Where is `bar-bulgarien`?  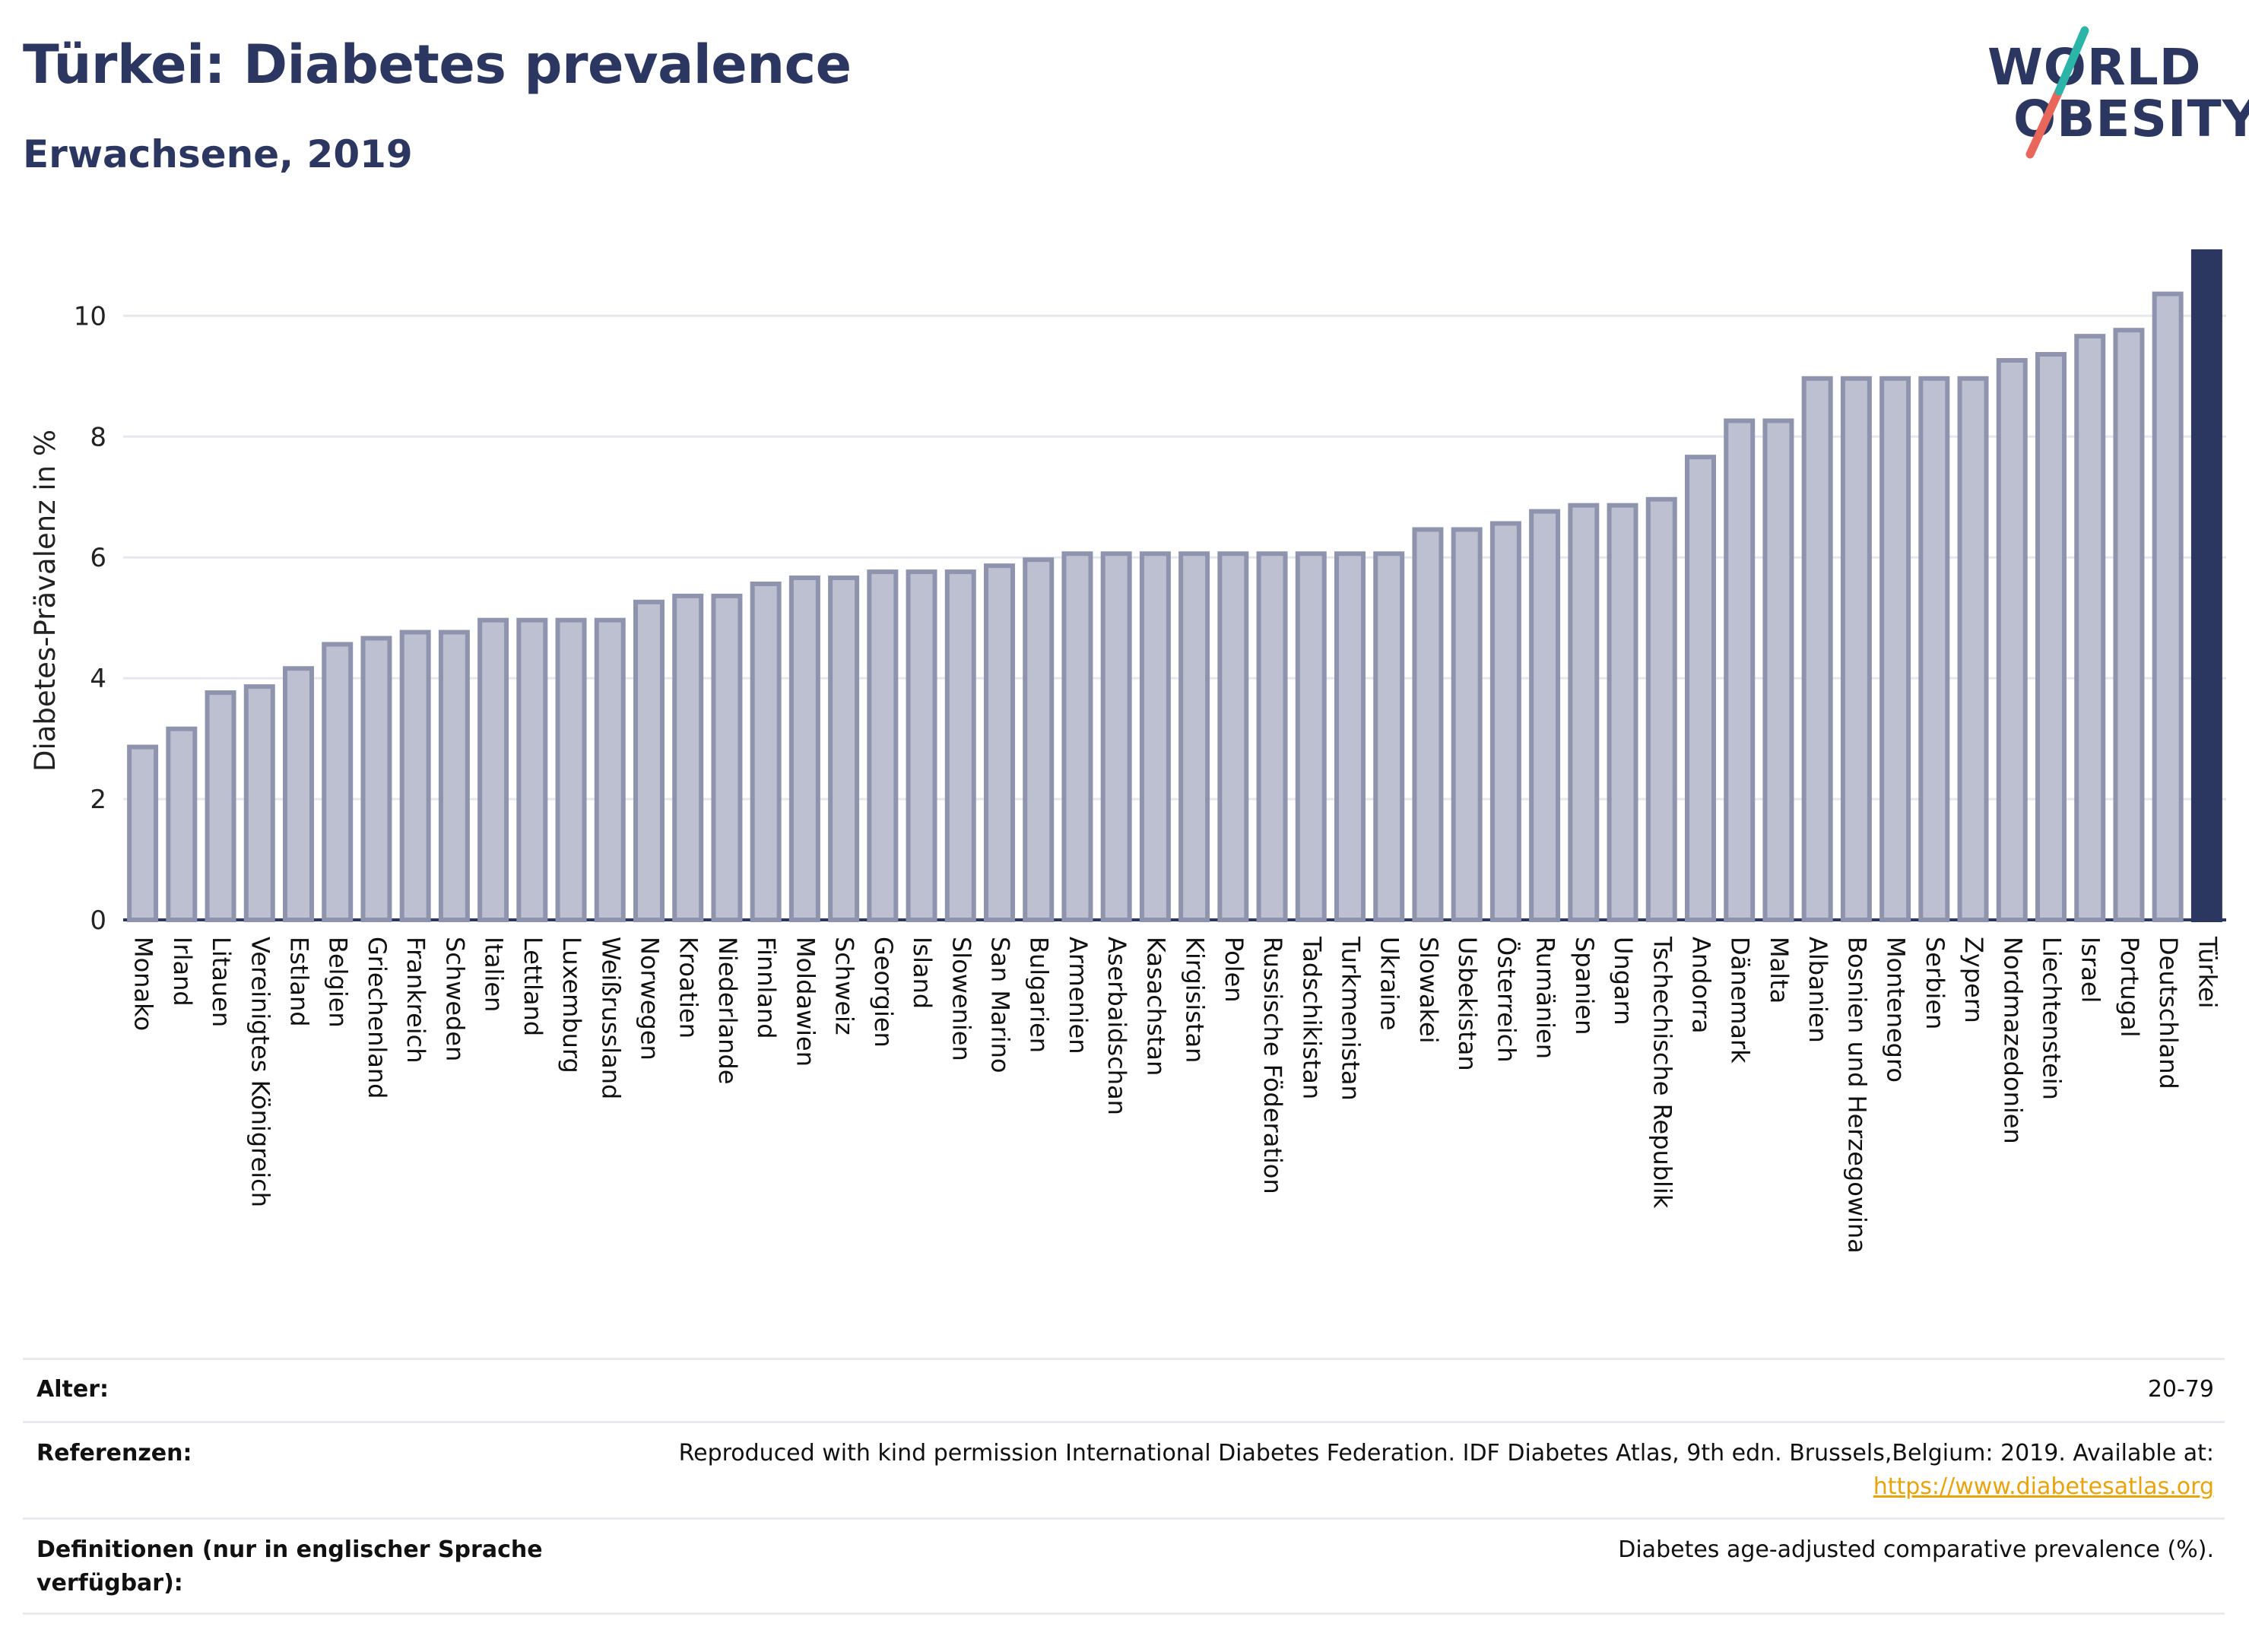 bar-bulgarien is located at coordinates (1039, 739).